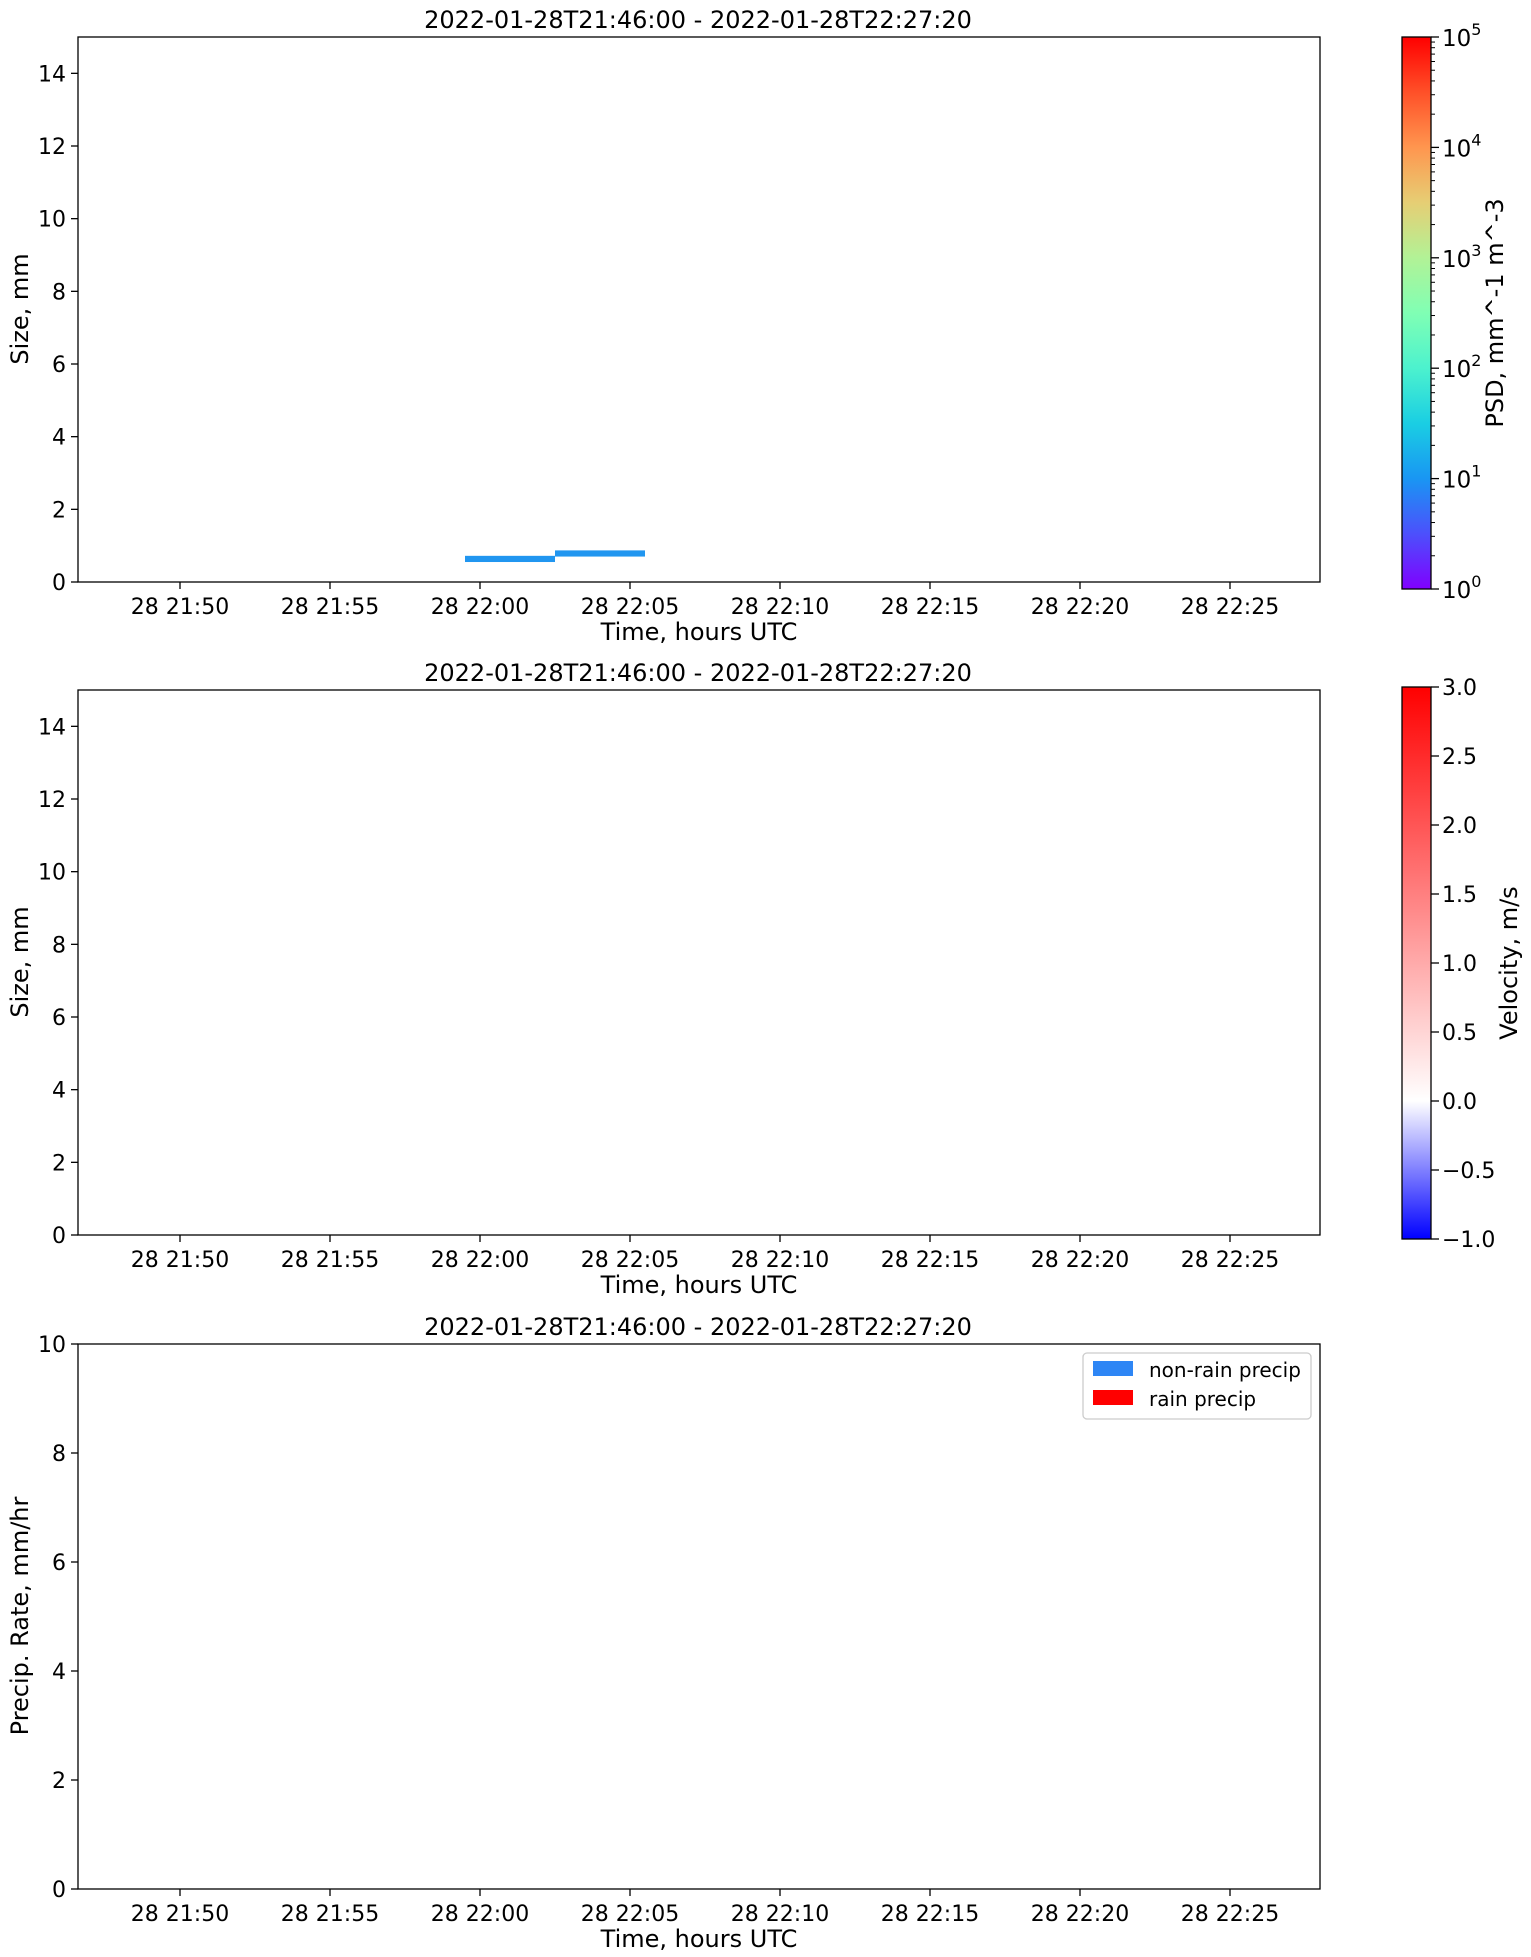  I want to click on velocity-y-ticks: 0 2 4 6 8 10 12 14, so click(58, 982).